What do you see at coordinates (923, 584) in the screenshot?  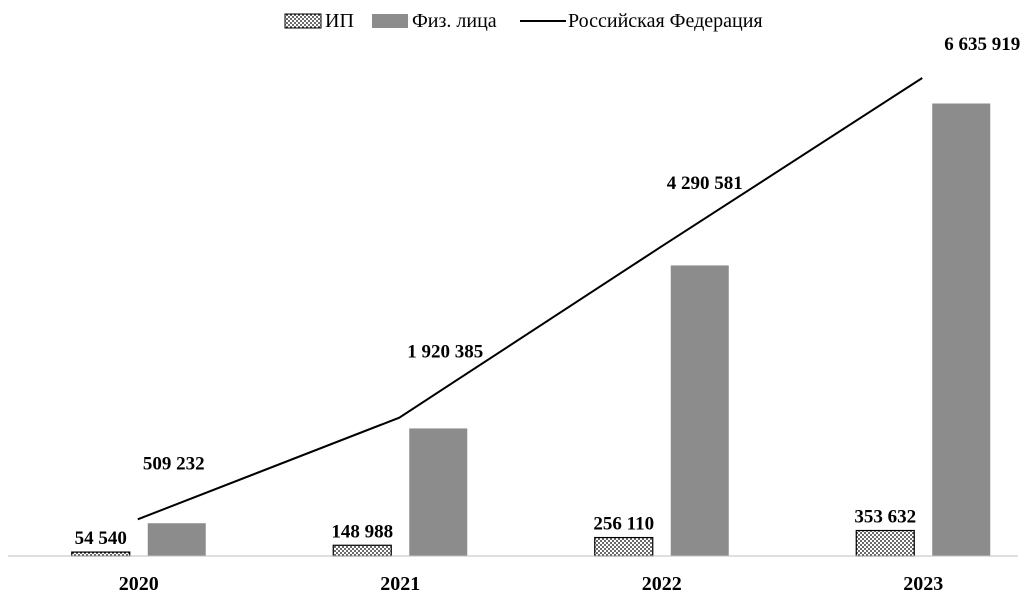 I see `tick-label-2023: 2023` at bounding box center [923, 584].